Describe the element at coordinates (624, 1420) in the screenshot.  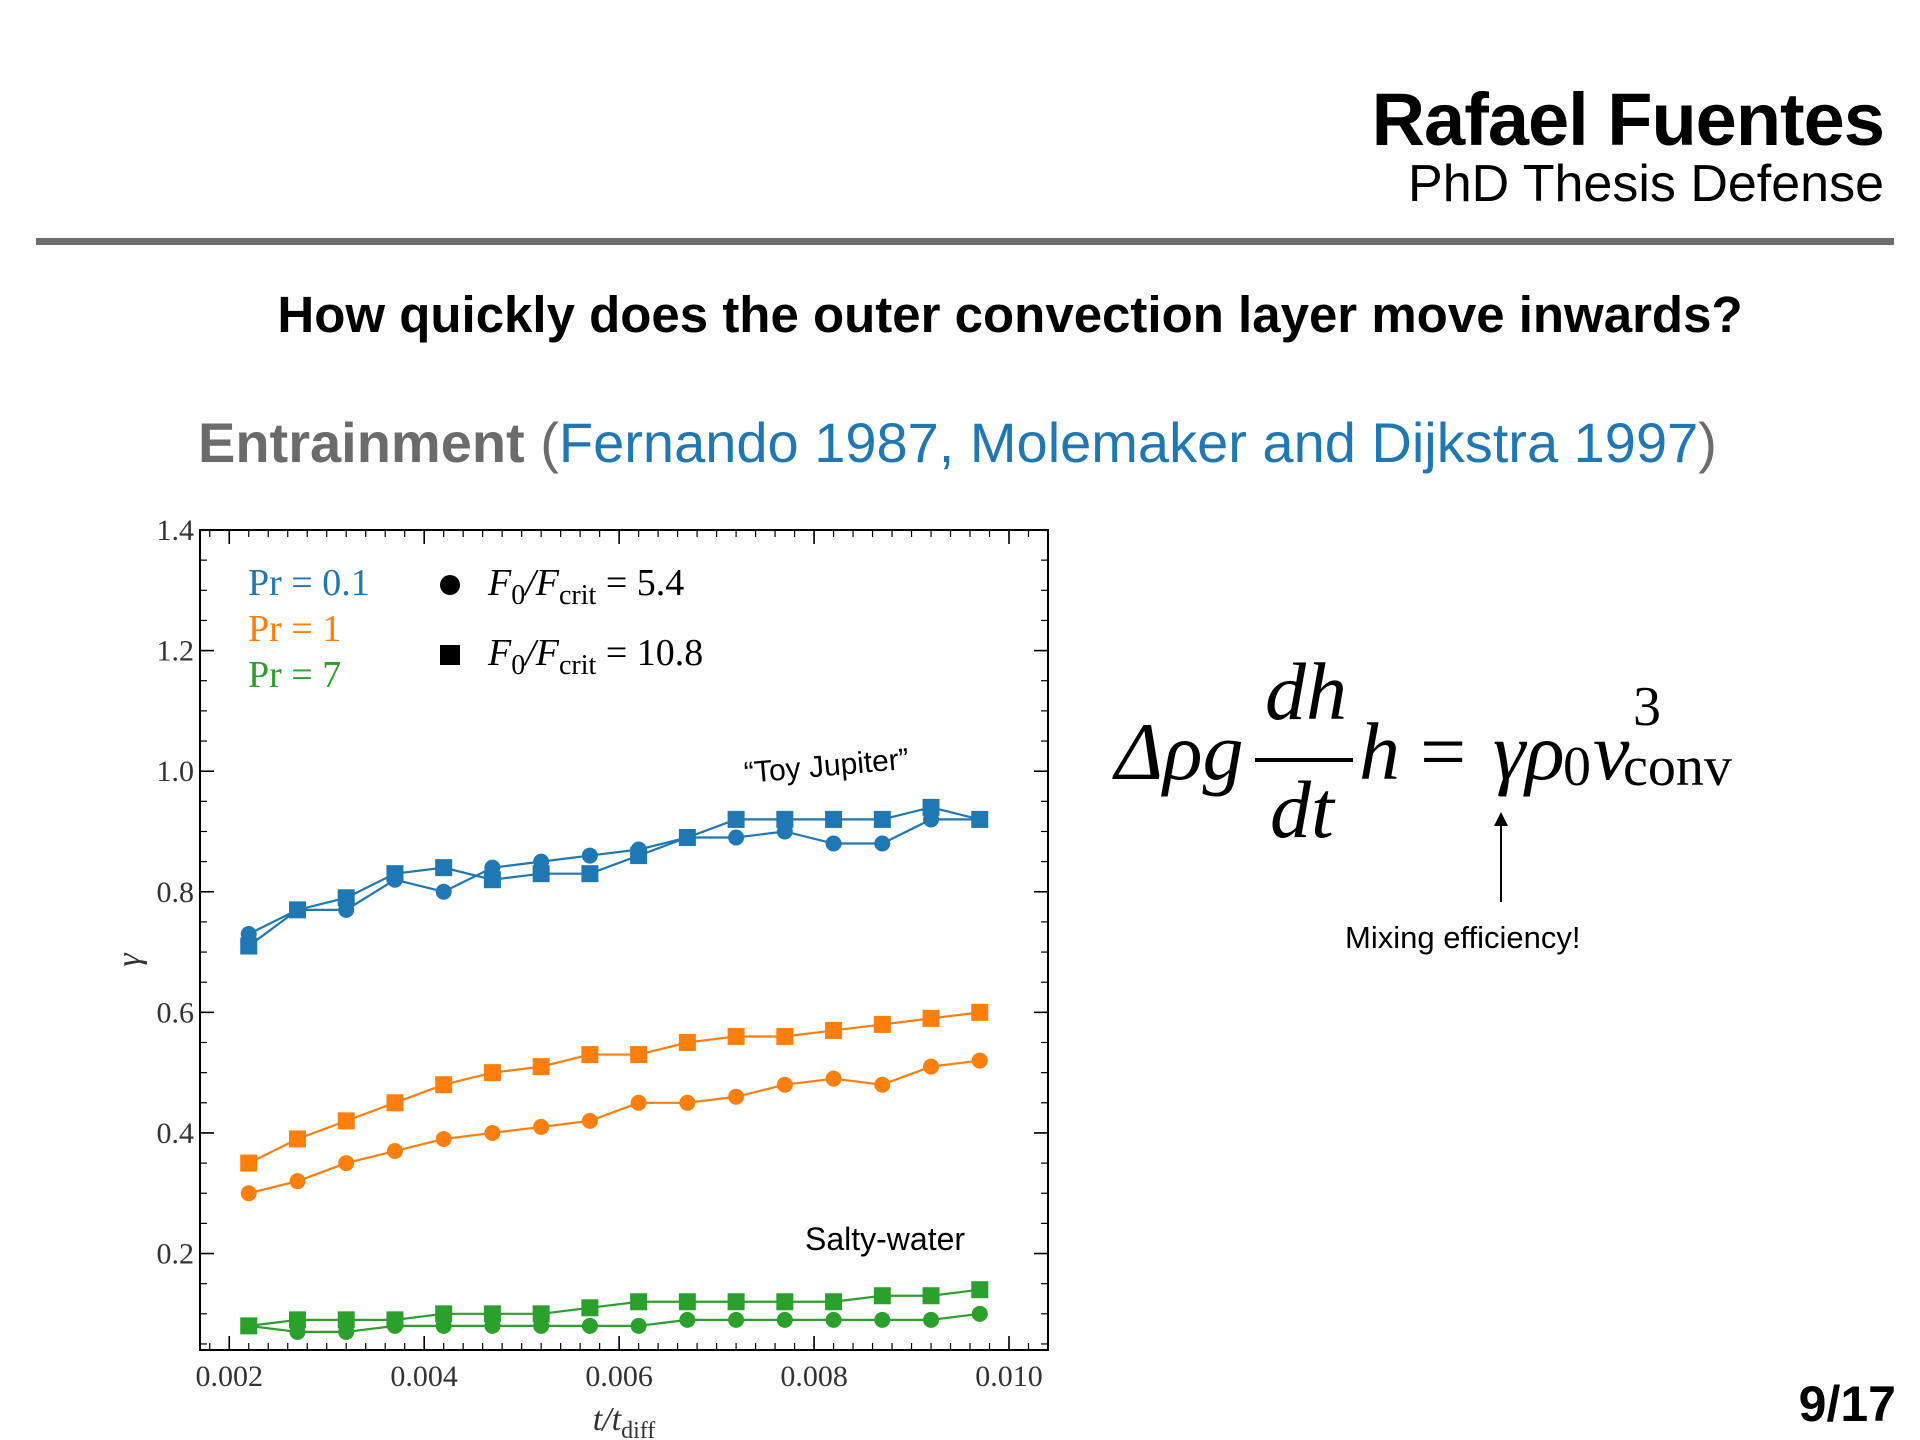
I see `x-axis-label: t/tdiff` at that location.